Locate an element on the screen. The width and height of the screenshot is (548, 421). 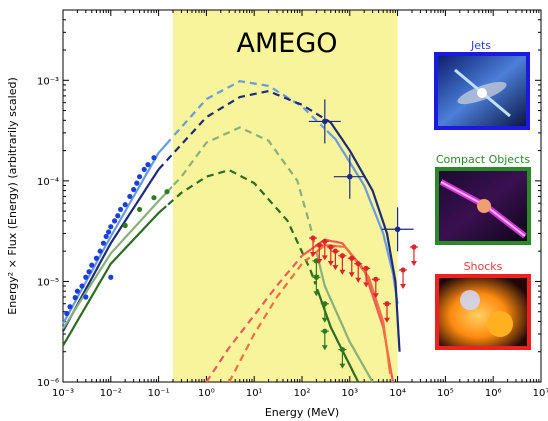
x-tick-label: 10⁴ is located at coordinates (397, 393).